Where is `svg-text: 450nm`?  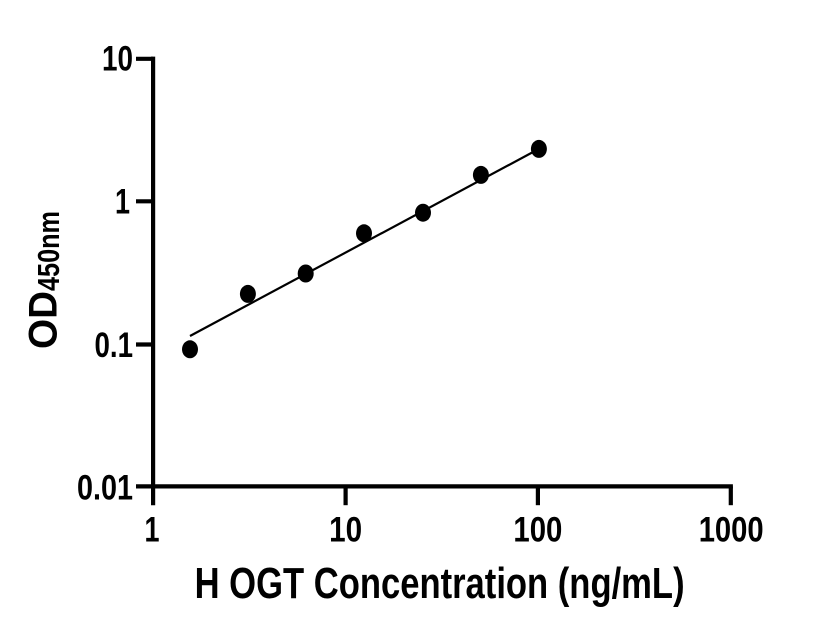
svg-text: 450nm is located at coordinates (48, 251).